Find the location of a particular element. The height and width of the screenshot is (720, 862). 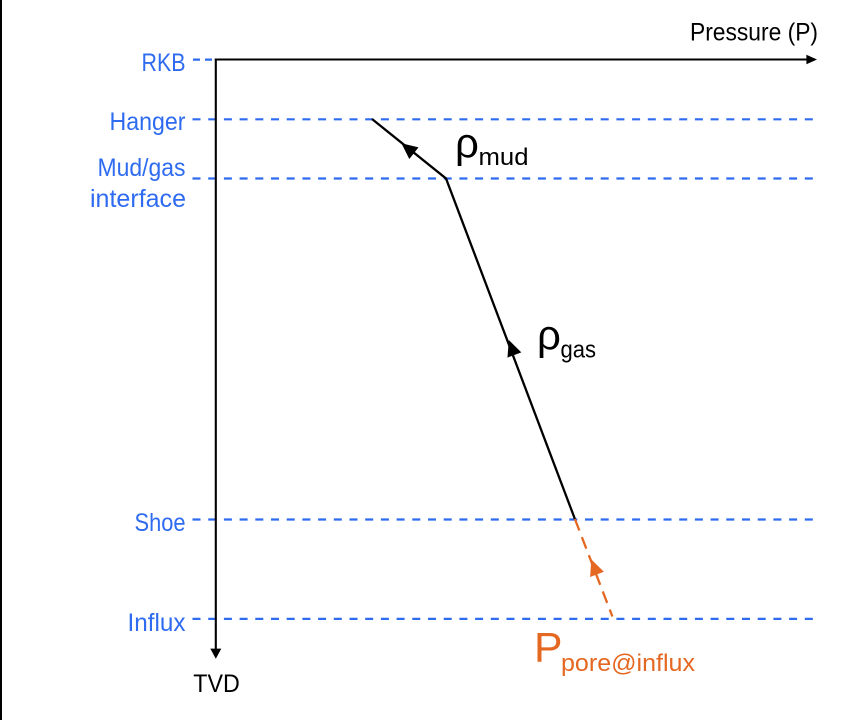

svg-text: Pressure (P) is located at coordinates (754, 33).